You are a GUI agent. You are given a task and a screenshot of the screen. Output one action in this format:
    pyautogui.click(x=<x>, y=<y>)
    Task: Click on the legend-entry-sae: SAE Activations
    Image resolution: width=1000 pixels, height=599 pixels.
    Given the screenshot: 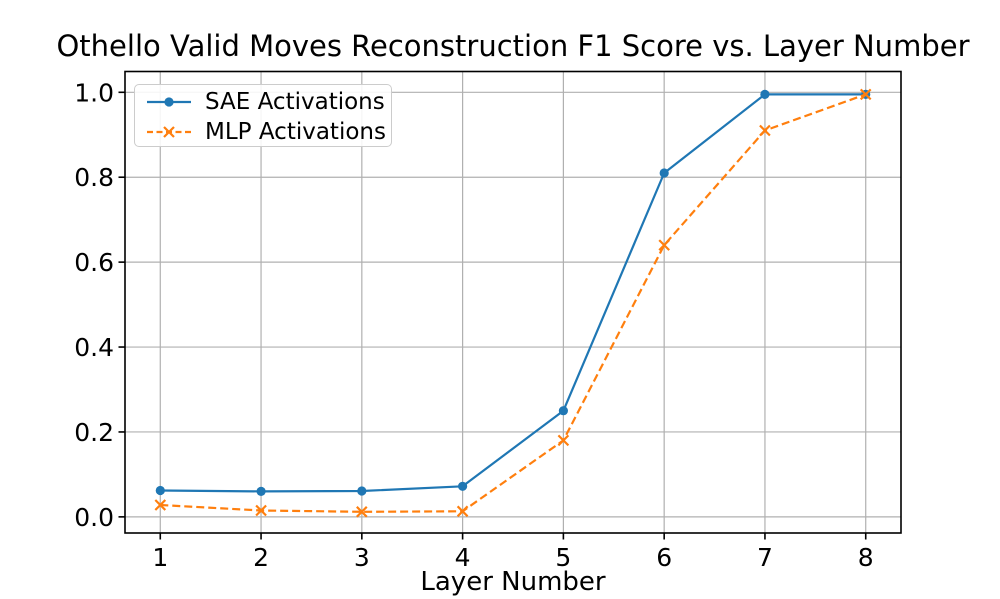 What is the action you would take?
    pyautogui.click(x=268, y=102)
    